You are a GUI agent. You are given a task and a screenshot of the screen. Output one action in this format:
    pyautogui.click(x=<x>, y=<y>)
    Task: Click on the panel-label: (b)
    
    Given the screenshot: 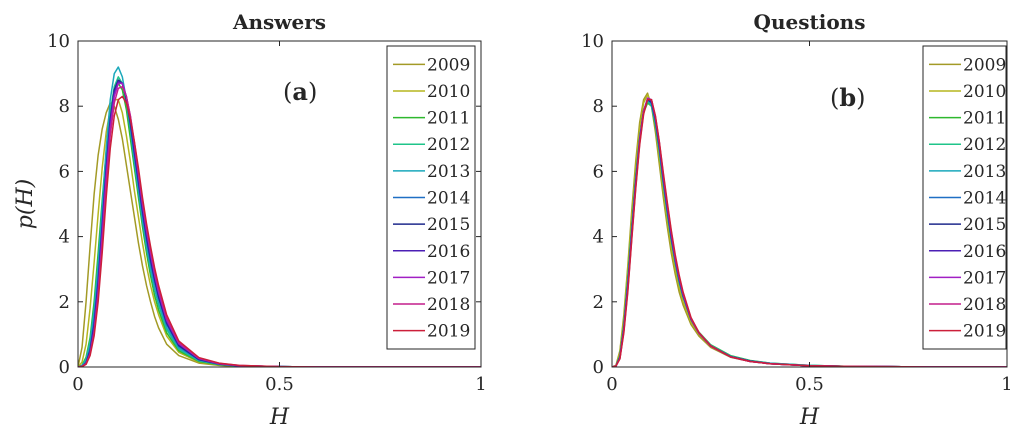 What is the action you would take?
    pyautogui.click(x=848, y=97)
    